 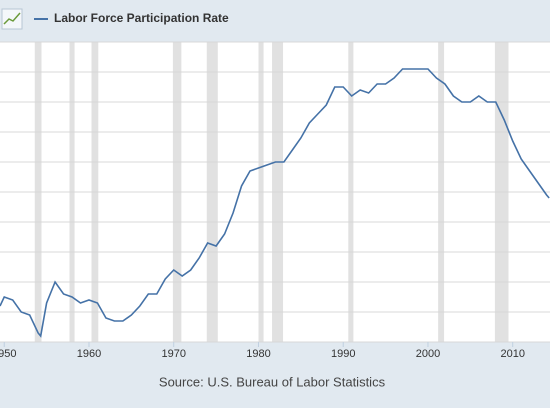 I want to click on legend-label: Labor Force Participation Rate, so click(x=141, y=18).